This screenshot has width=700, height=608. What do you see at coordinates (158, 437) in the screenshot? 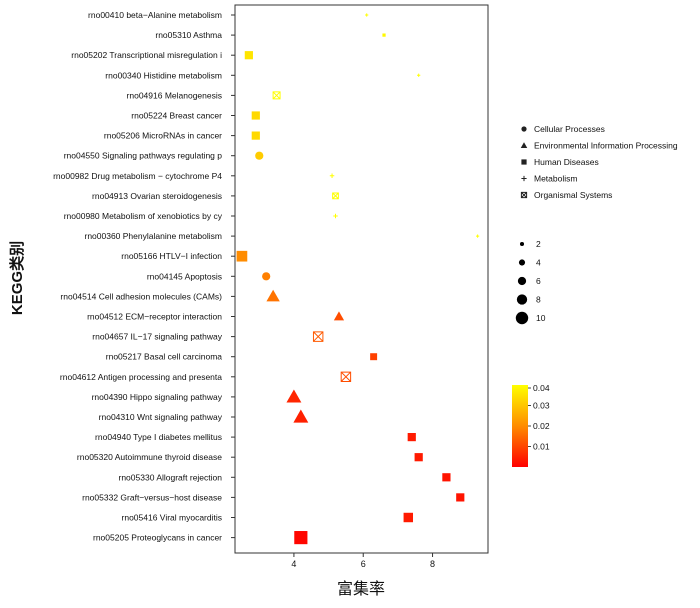
I see `category-label: rno04940 Type I diabetes mellitus` at bounding box center [158, 437].